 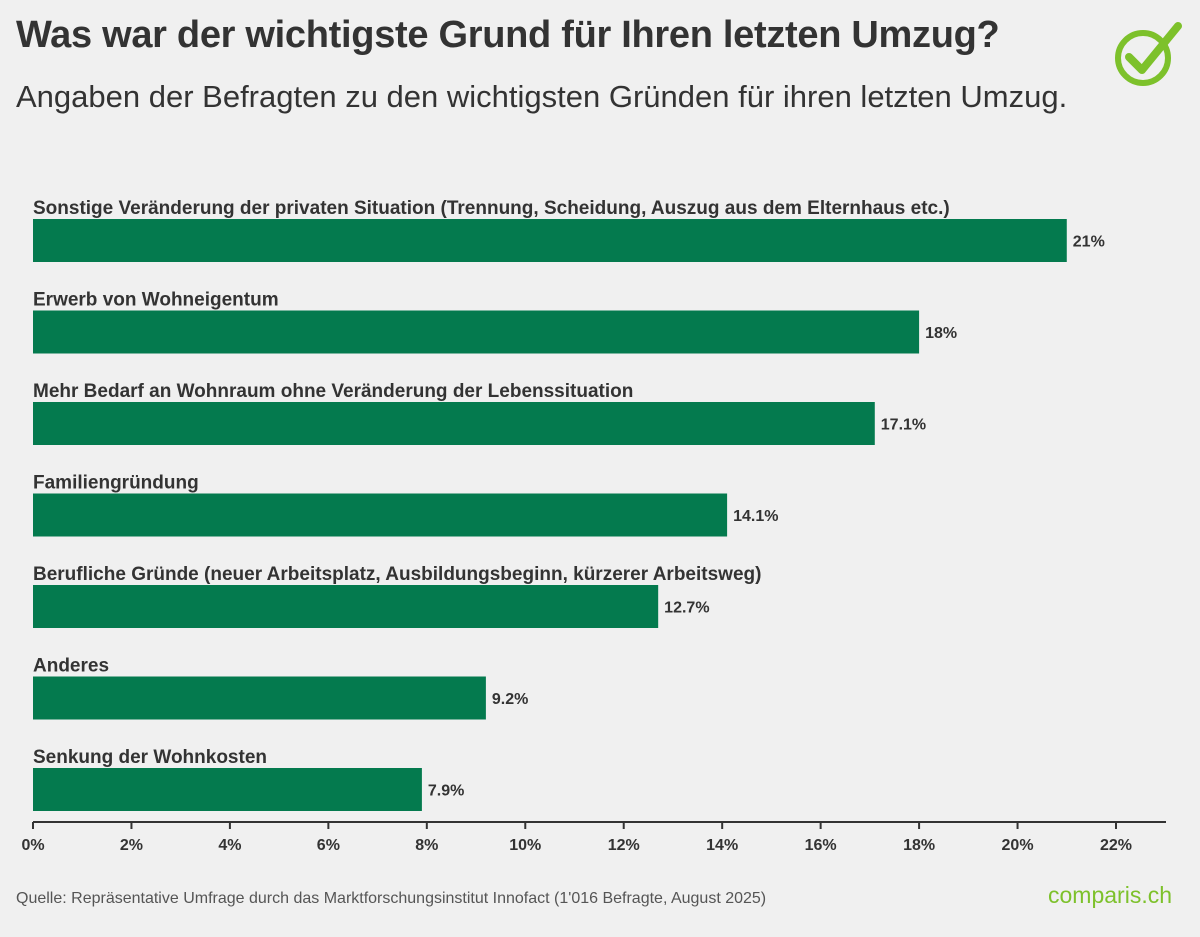 I want to click on x-tick-label: 0%, so click(x=32, y=845).